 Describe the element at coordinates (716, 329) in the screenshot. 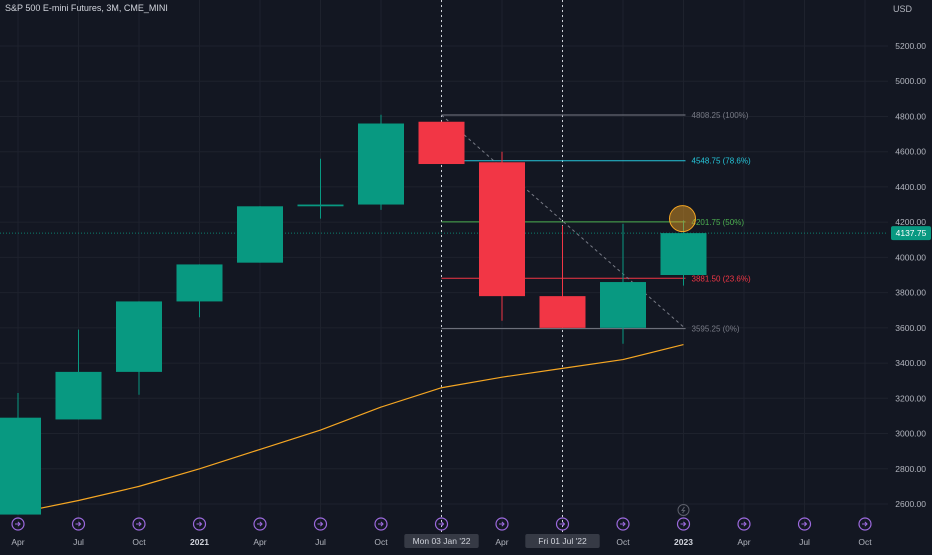

I see `fib-level-label: 3595.25 (0%)` at that location.